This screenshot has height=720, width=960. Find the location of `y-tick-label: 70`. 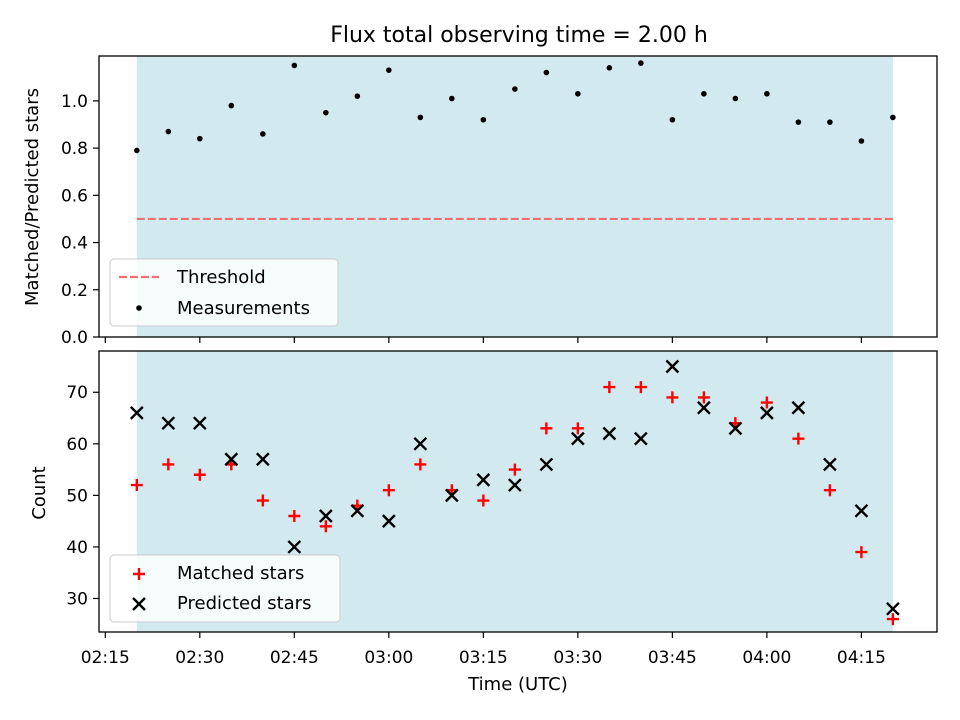

y-tick-label: 70 is located at coordinates (77, 393).